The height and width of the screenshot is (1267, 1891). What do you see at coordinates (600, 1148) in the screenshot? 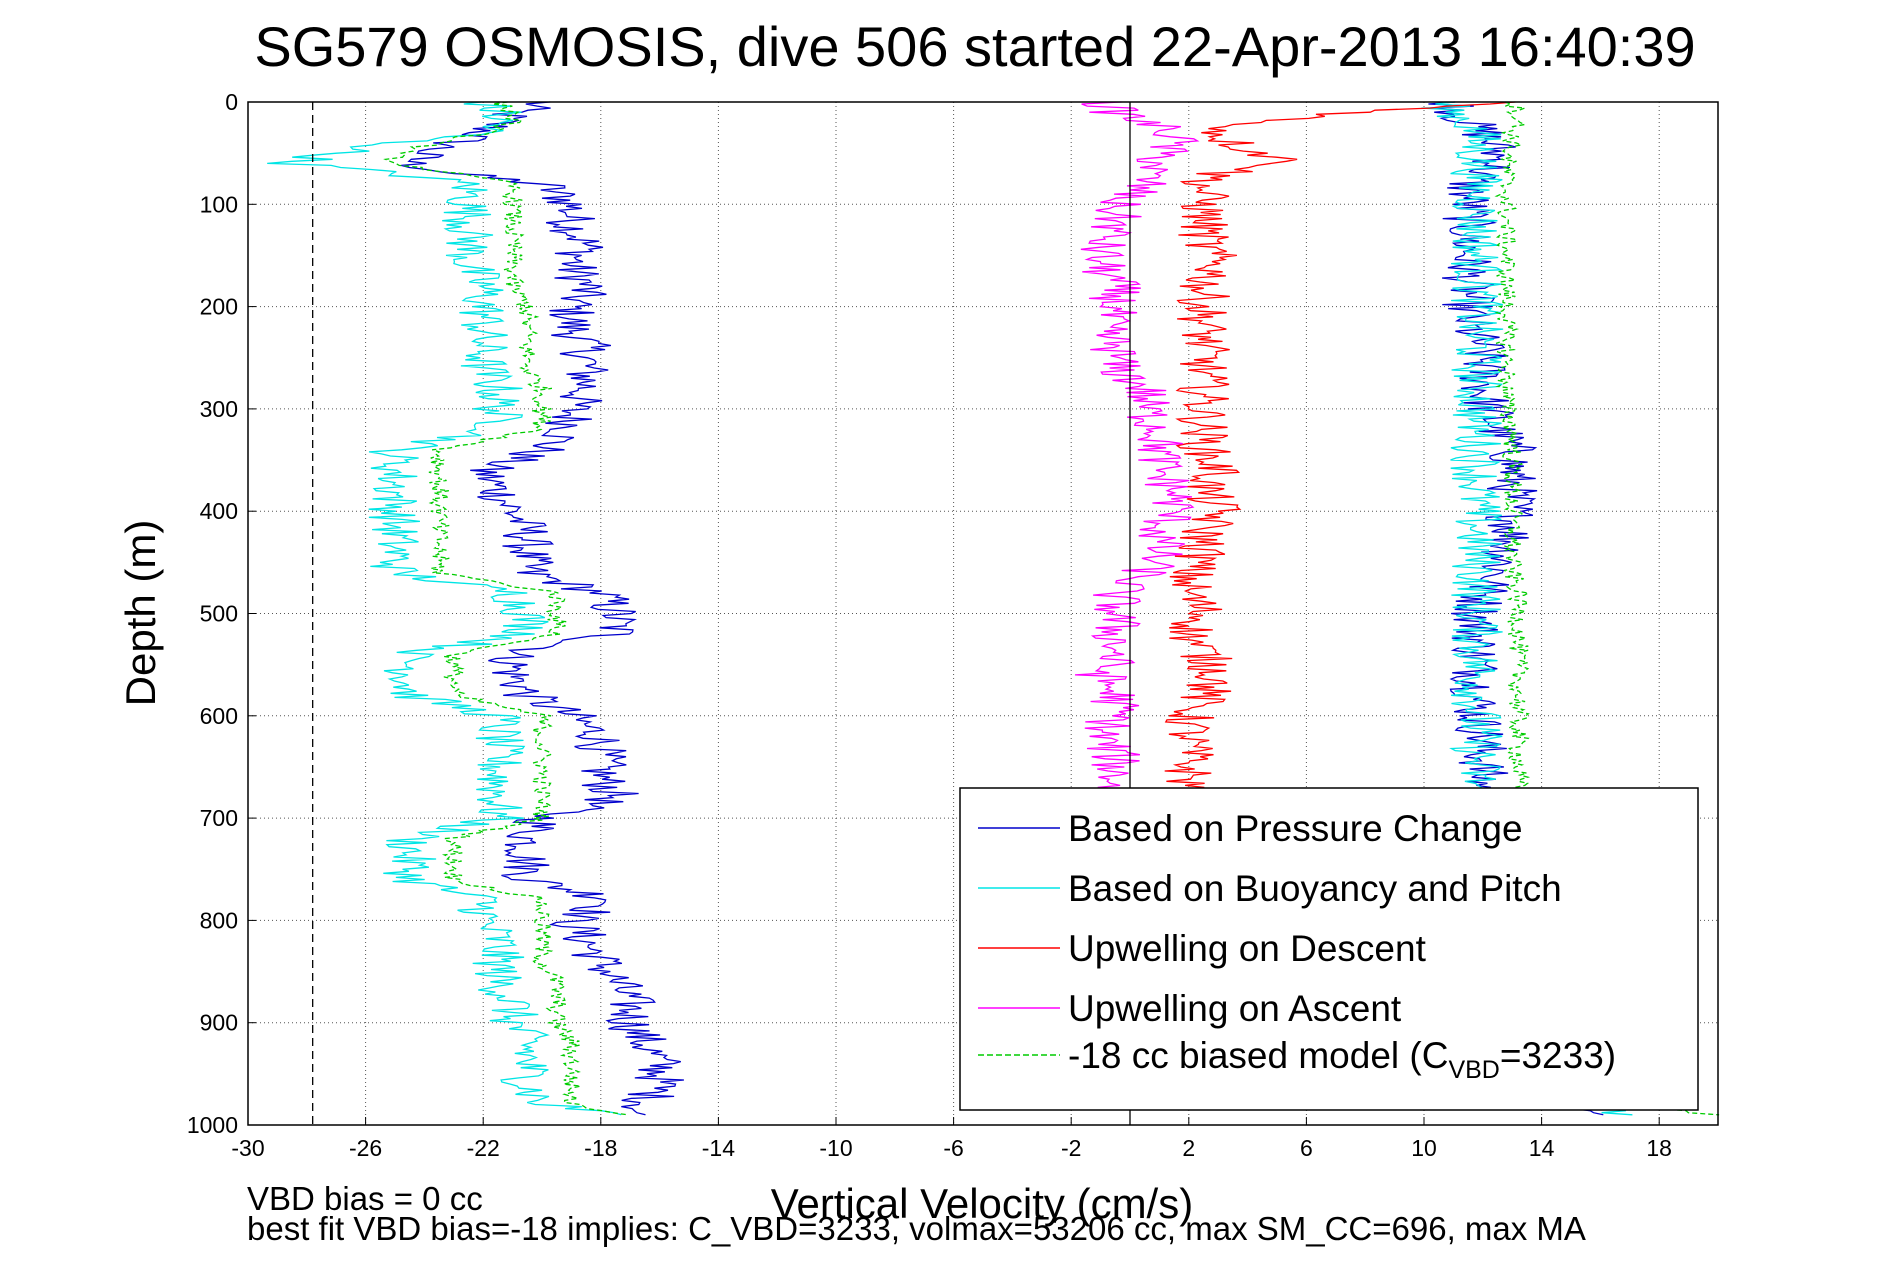
I see `x-tick-label: -18` at bounding box center [600, 1148].